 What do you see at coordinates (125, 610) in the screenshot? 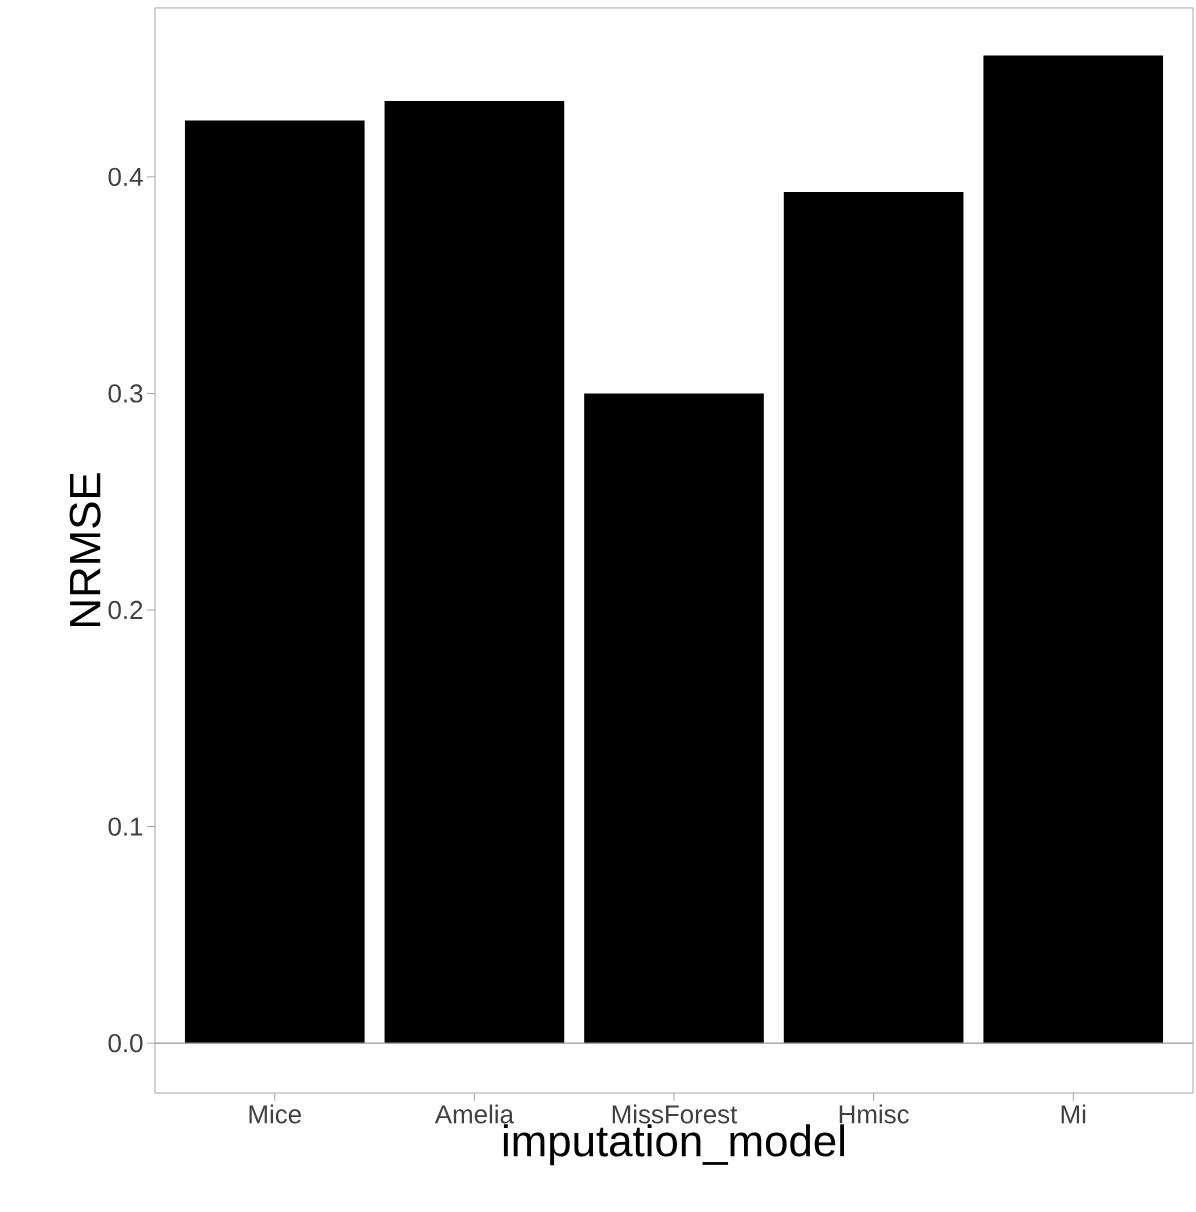
I see `y-tick-label: 0.2` at bounding box center [125, 610].